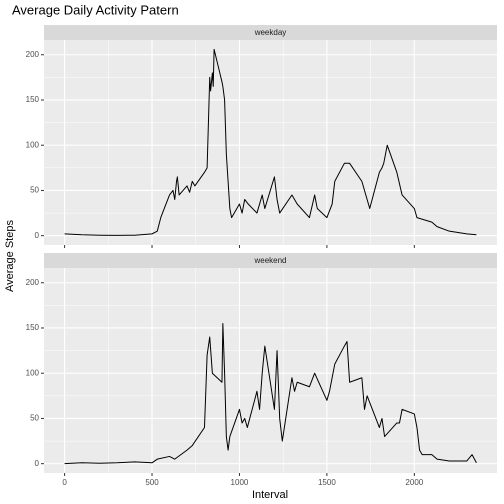  I want to click on chart-title: Average Daily Activity Patern, so click(95, 9).